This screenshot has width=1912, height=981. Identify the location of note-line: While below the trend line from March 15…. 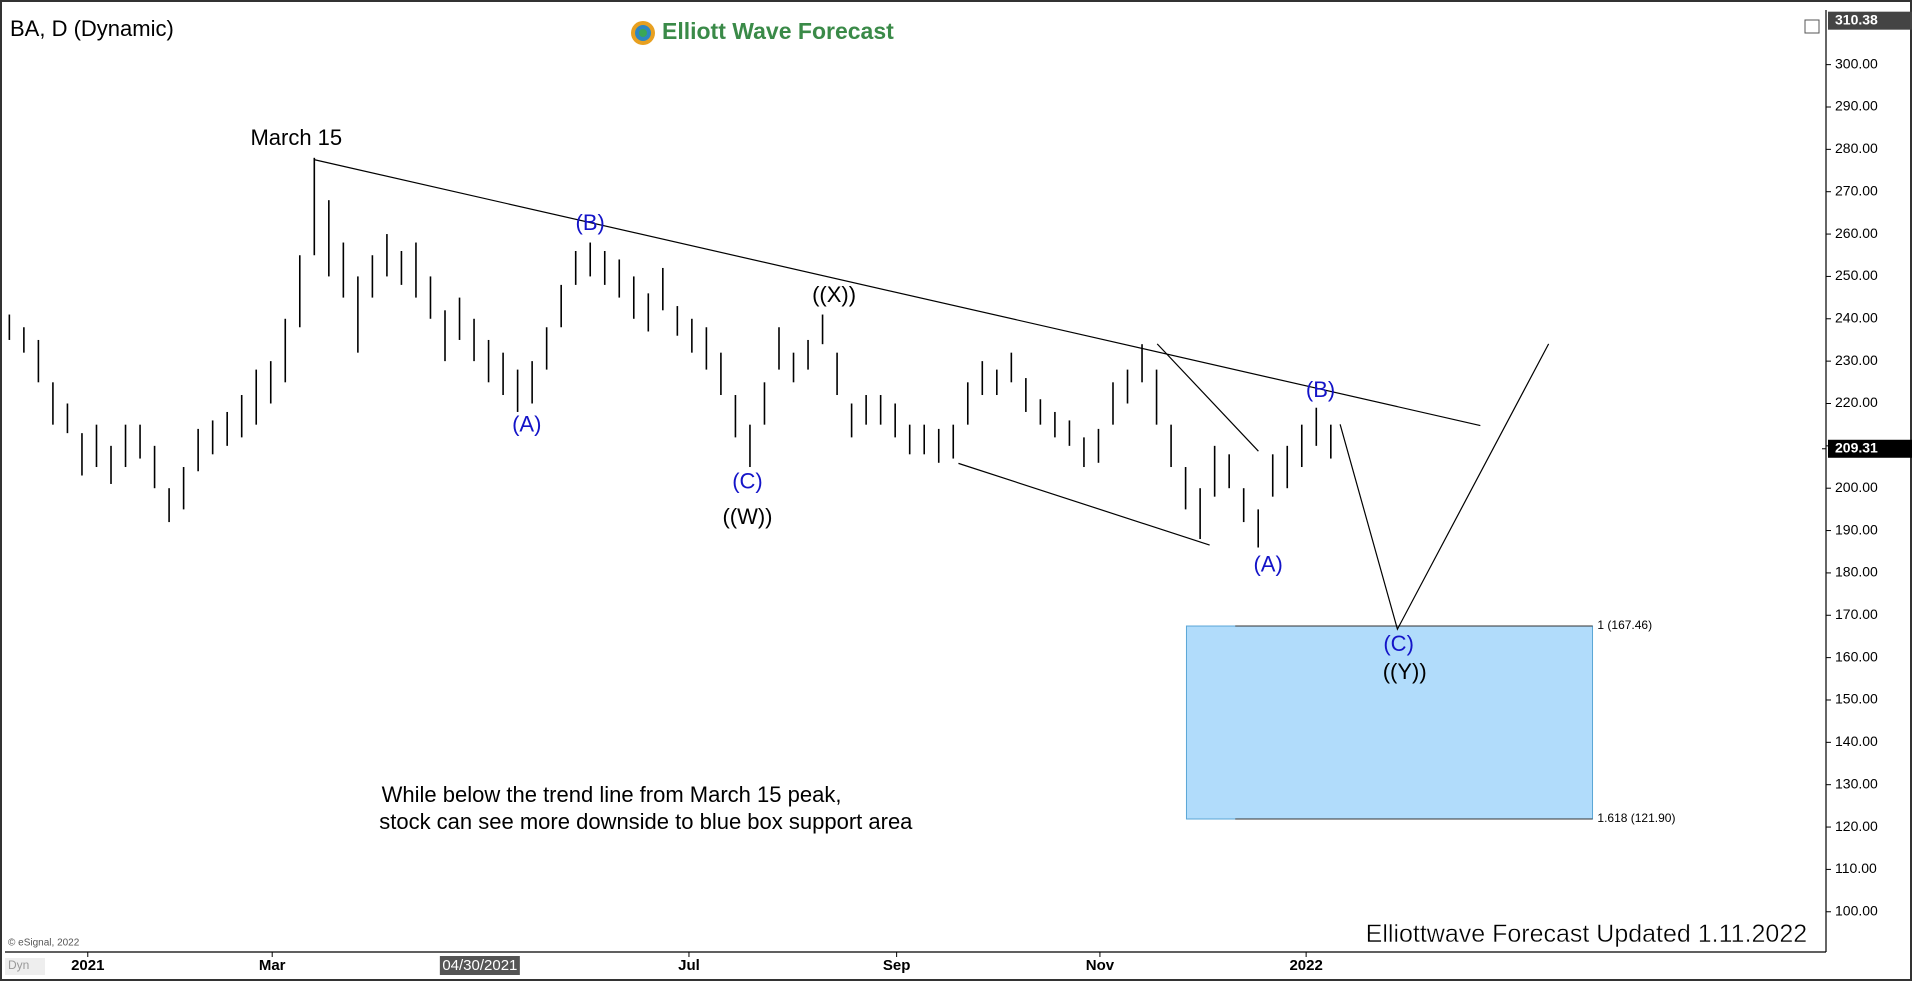
(612, 794).